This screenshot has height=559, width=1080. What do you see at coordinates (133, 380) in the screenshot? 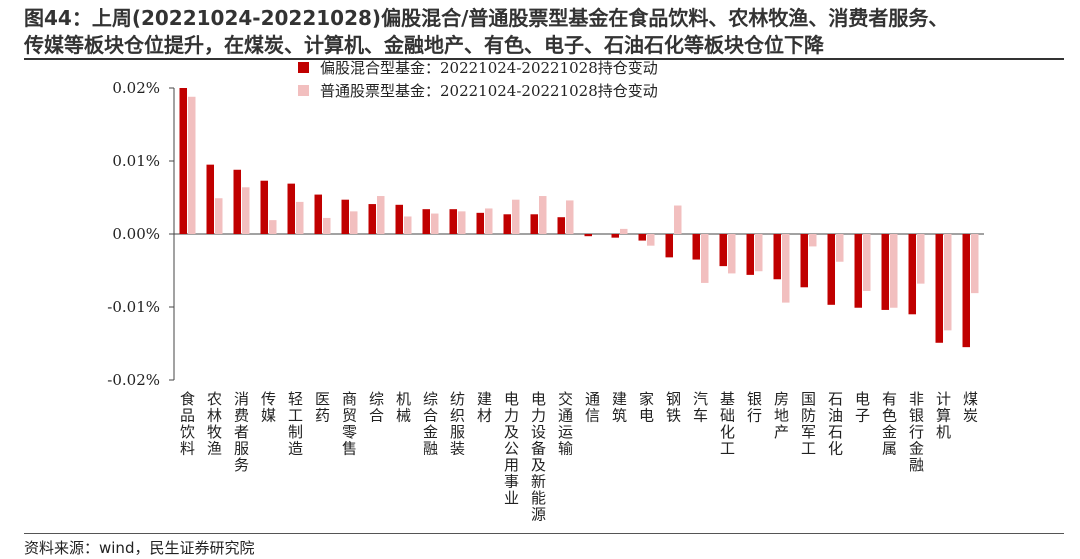
I see `y-tick-label: -0.02%` at bounding box center [133, 380].